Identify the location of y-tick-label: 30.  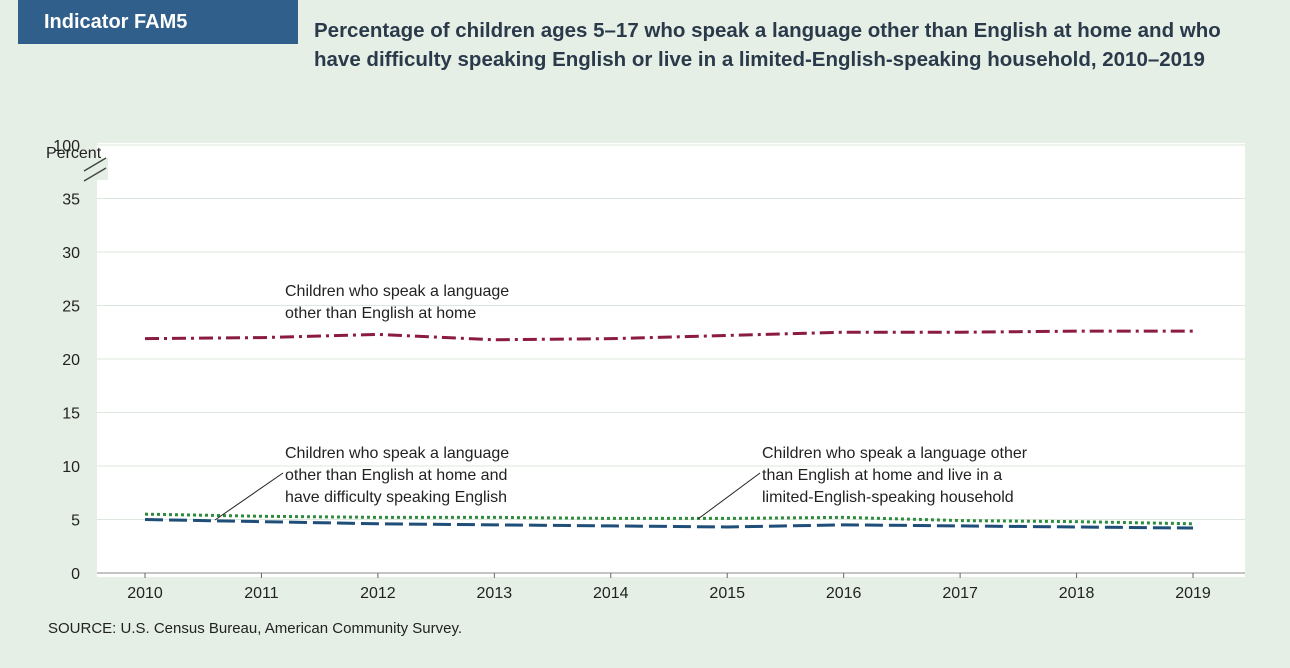
(71, 253).